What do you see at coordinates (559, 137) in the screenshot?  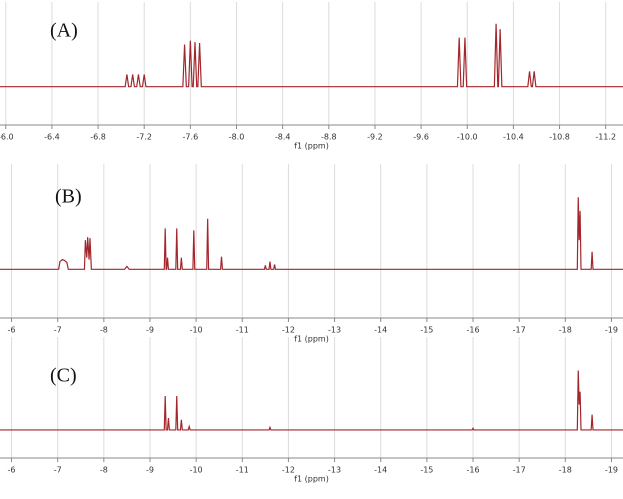 I see `x-tick-label: -10.8` at bounding box center [559, 137].